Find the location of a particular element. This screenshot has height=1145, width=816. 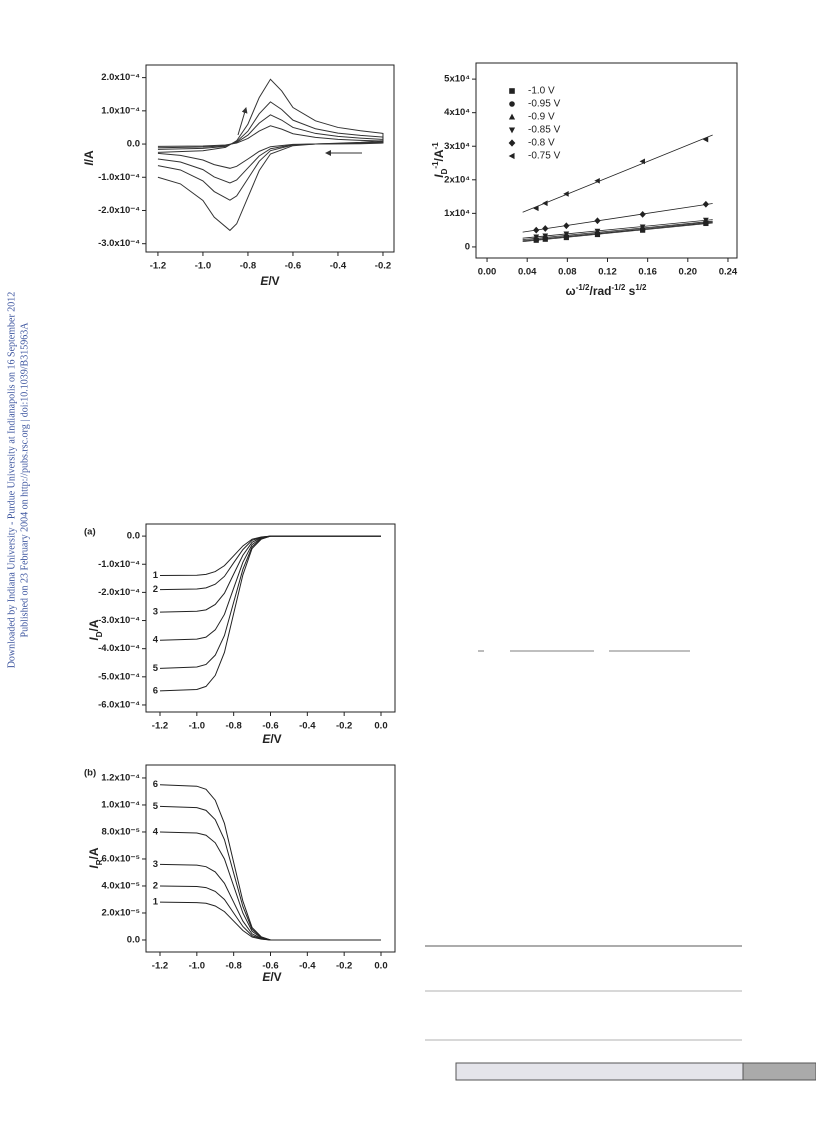

y-axis-label: ID/A is located at coordinates (95, 629).